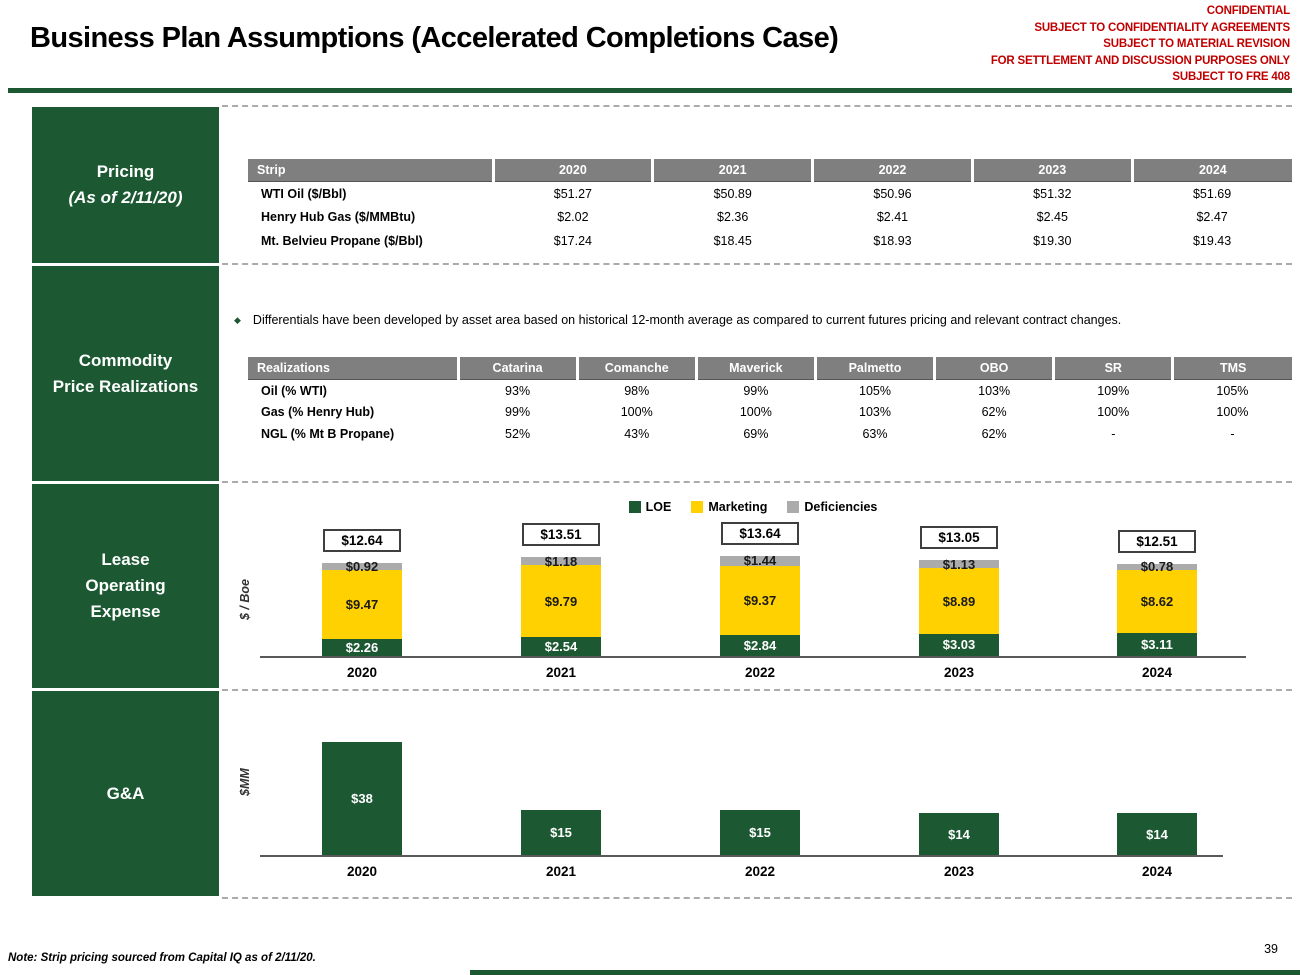 The height and width of the screenshot is (975, 1300). Describe the element at coordinates (1212, 193) in the screenshot. I see `table-cell: $51.69` at that location.